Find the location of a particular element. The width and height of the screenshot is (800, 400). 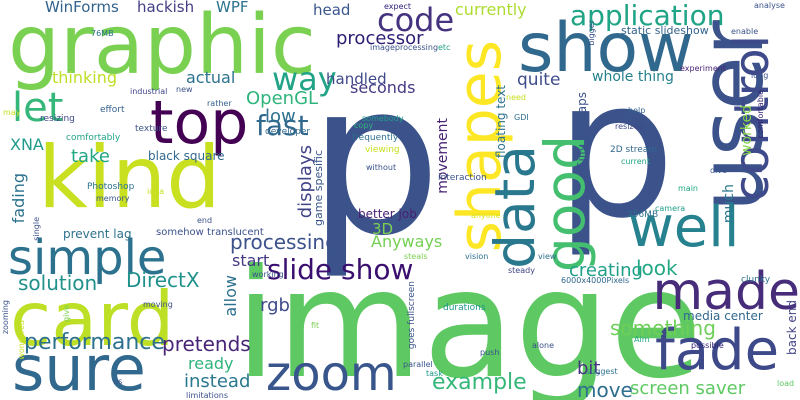

word-sure: sure is located at coordinates (79, 366).